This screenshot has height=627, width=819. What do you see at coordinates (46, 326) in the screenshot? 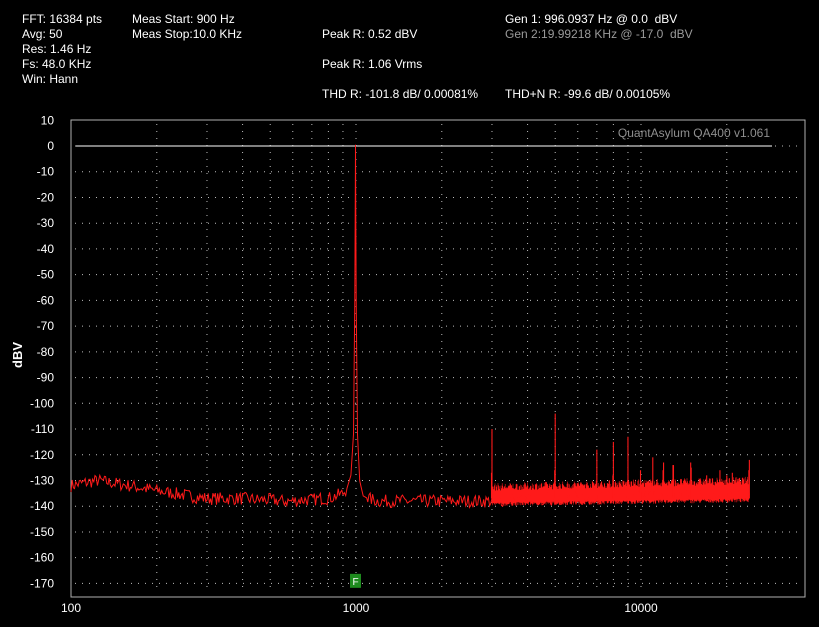
I see `y-tick-label: -70` at bounding box center [46, 326].